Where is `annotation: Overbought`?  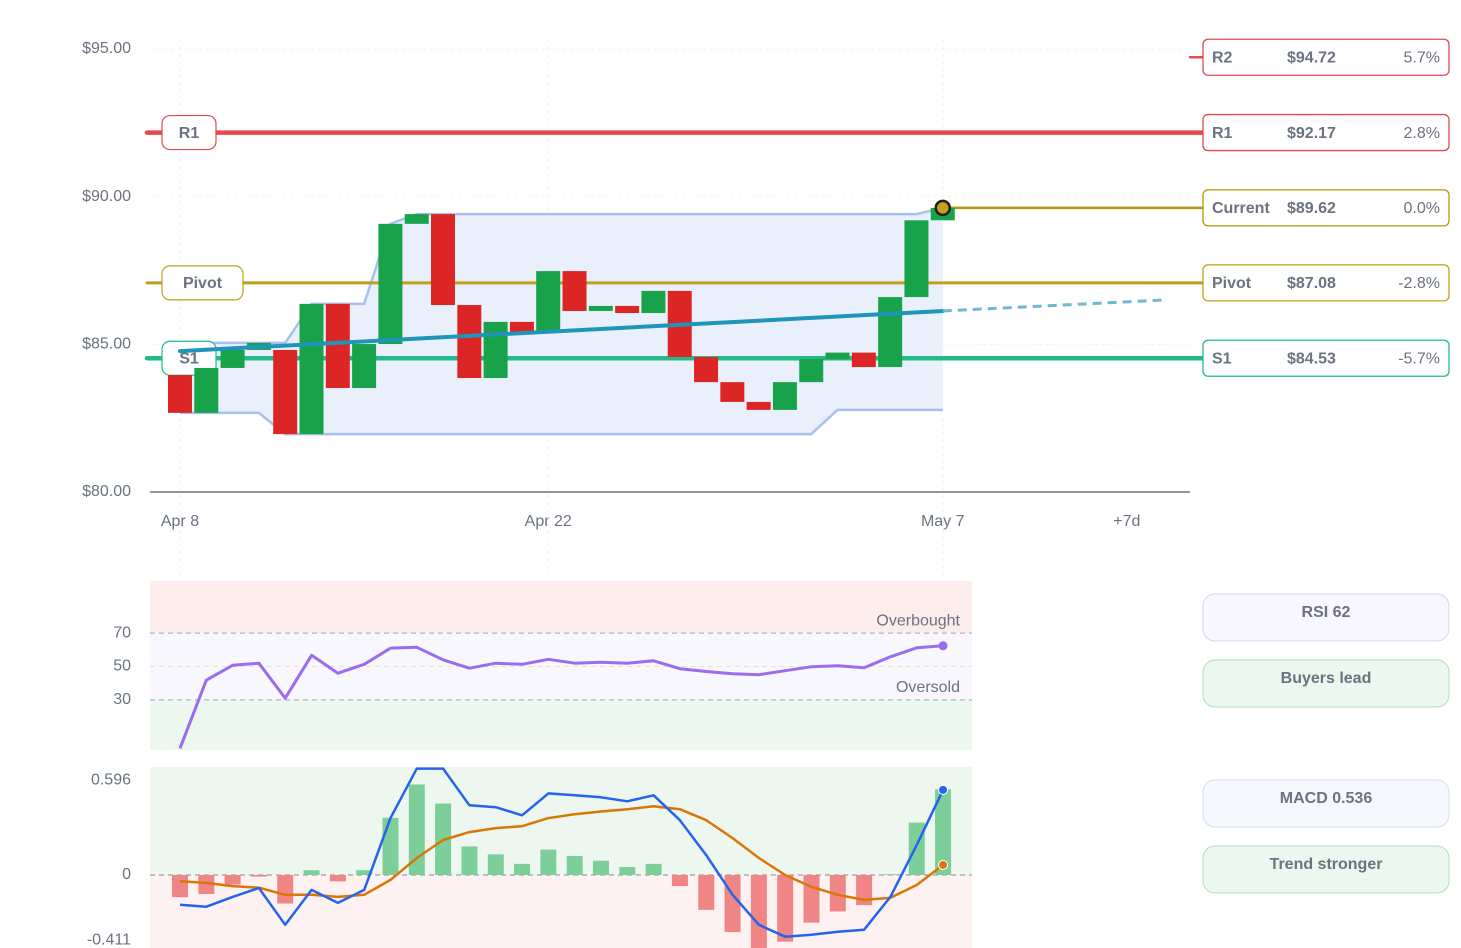 annotation: Overbought is located at coordinates (918, 620).